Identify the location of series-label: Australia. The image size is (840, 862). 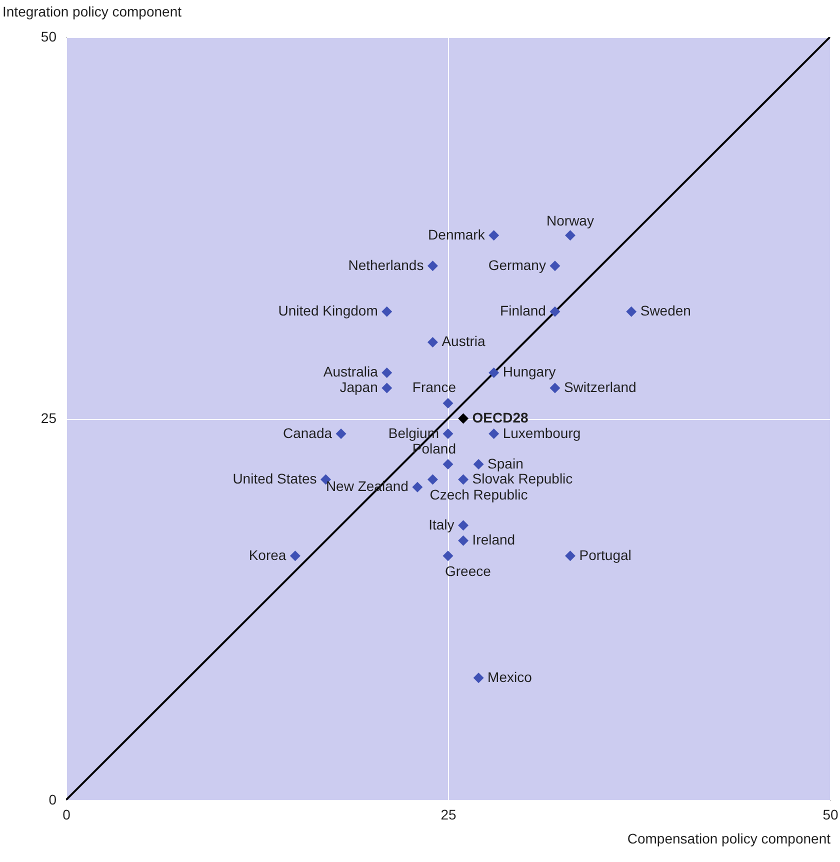
(350, 372).